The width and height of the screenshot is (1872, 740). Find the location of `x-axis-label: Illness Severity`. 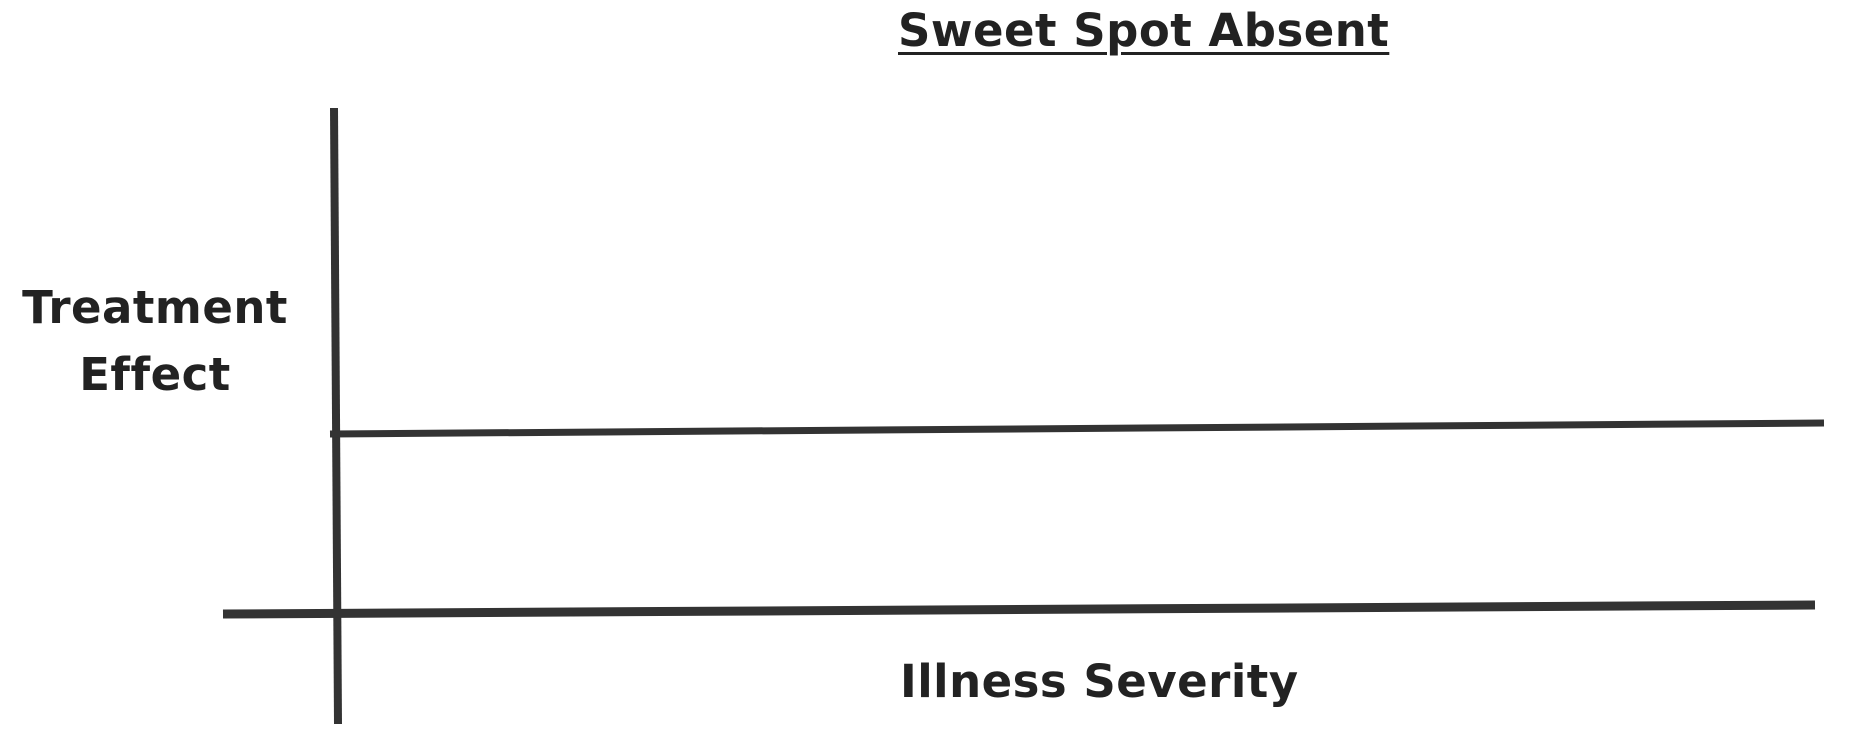

x-axis-label: Illness Severity is located at coordinates (1099, 681).